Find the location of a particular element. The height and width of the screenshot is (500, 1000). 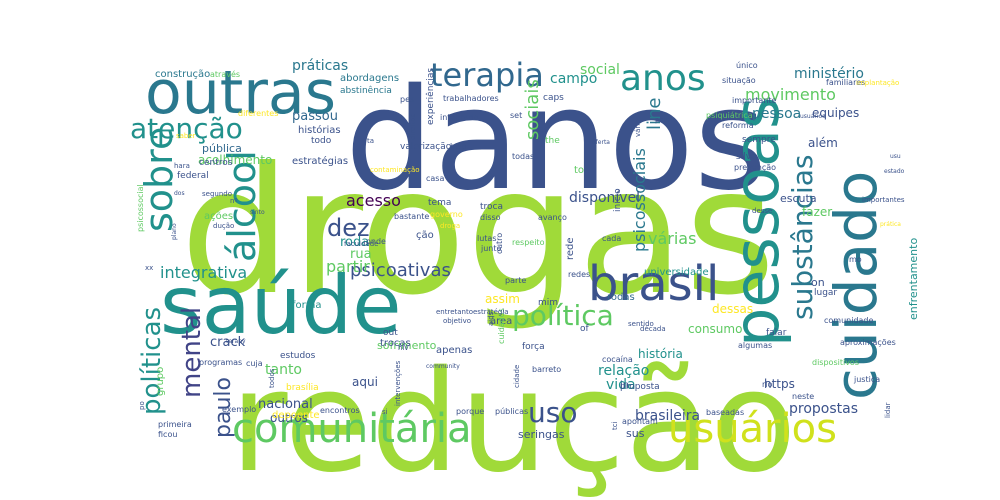

word-tci: tci is located at coordinates (615, 425).